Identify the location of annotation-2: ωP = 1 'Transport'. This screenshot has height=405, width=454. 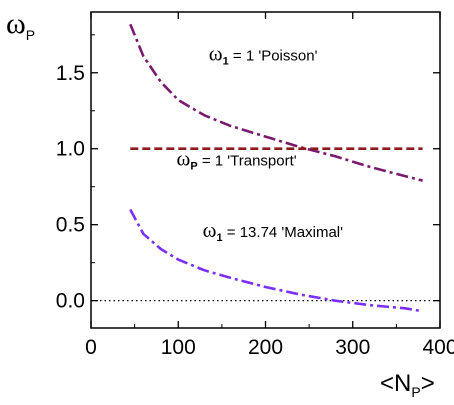
(237, 159).